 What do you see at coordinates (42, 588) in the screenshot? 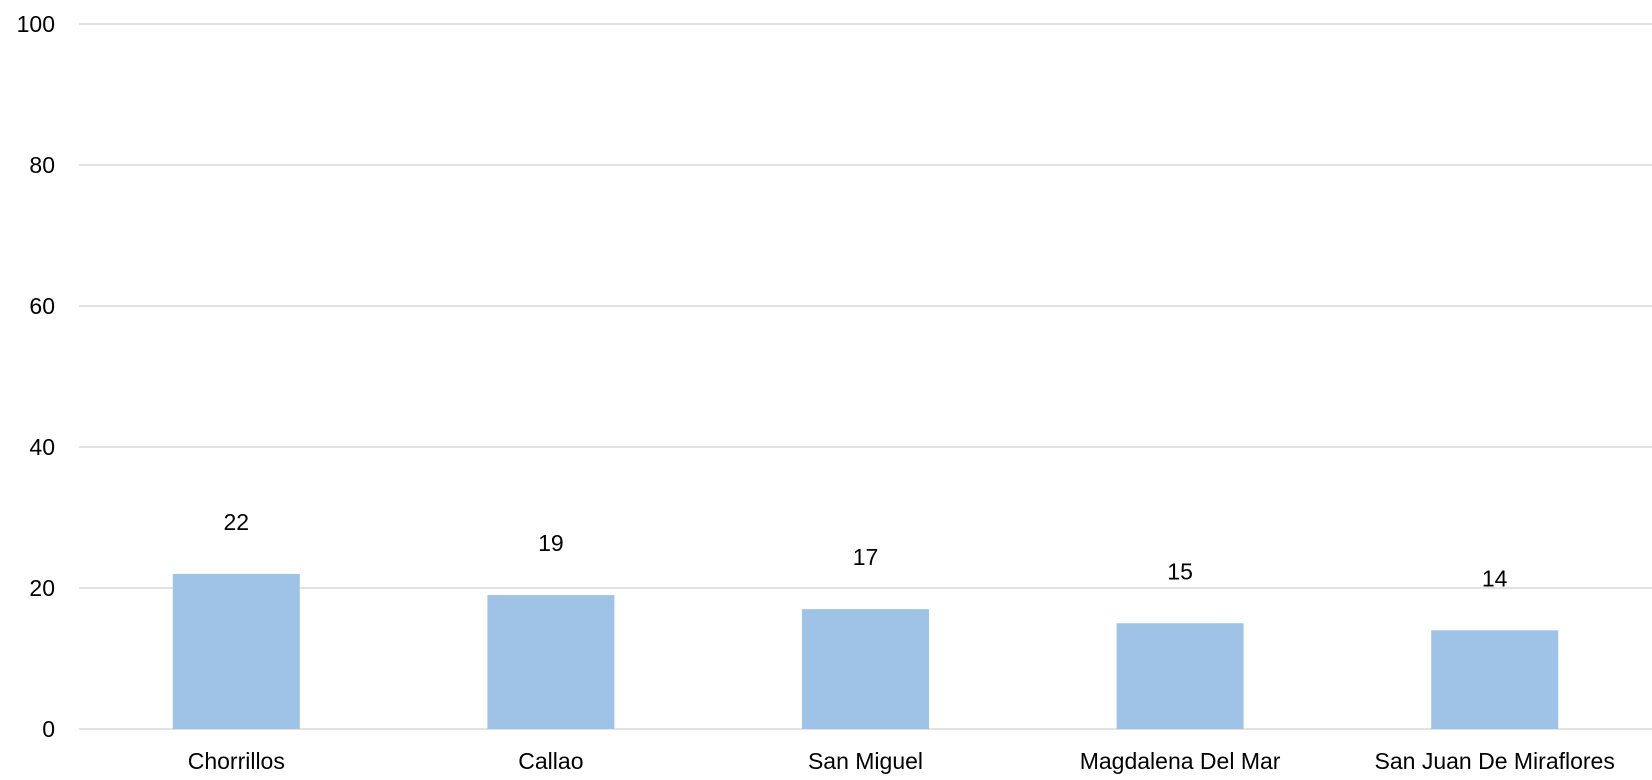
I see `y-tick-label: 20` at bounding box center [42, 588].